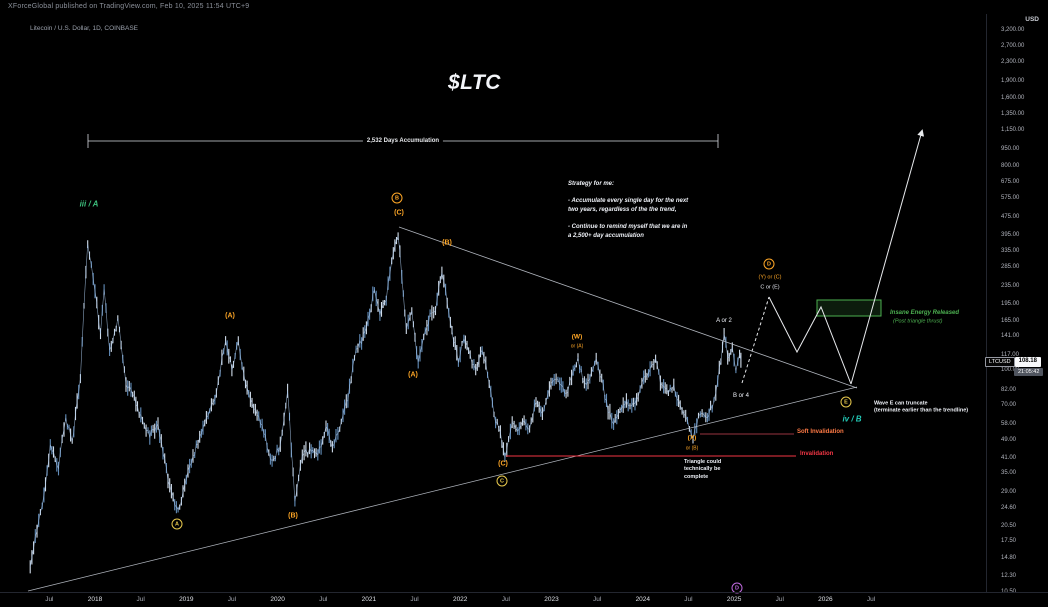 The image size is (1048, 607). I want to click on price-axis-tick: 475.00, so click(1010, 216).